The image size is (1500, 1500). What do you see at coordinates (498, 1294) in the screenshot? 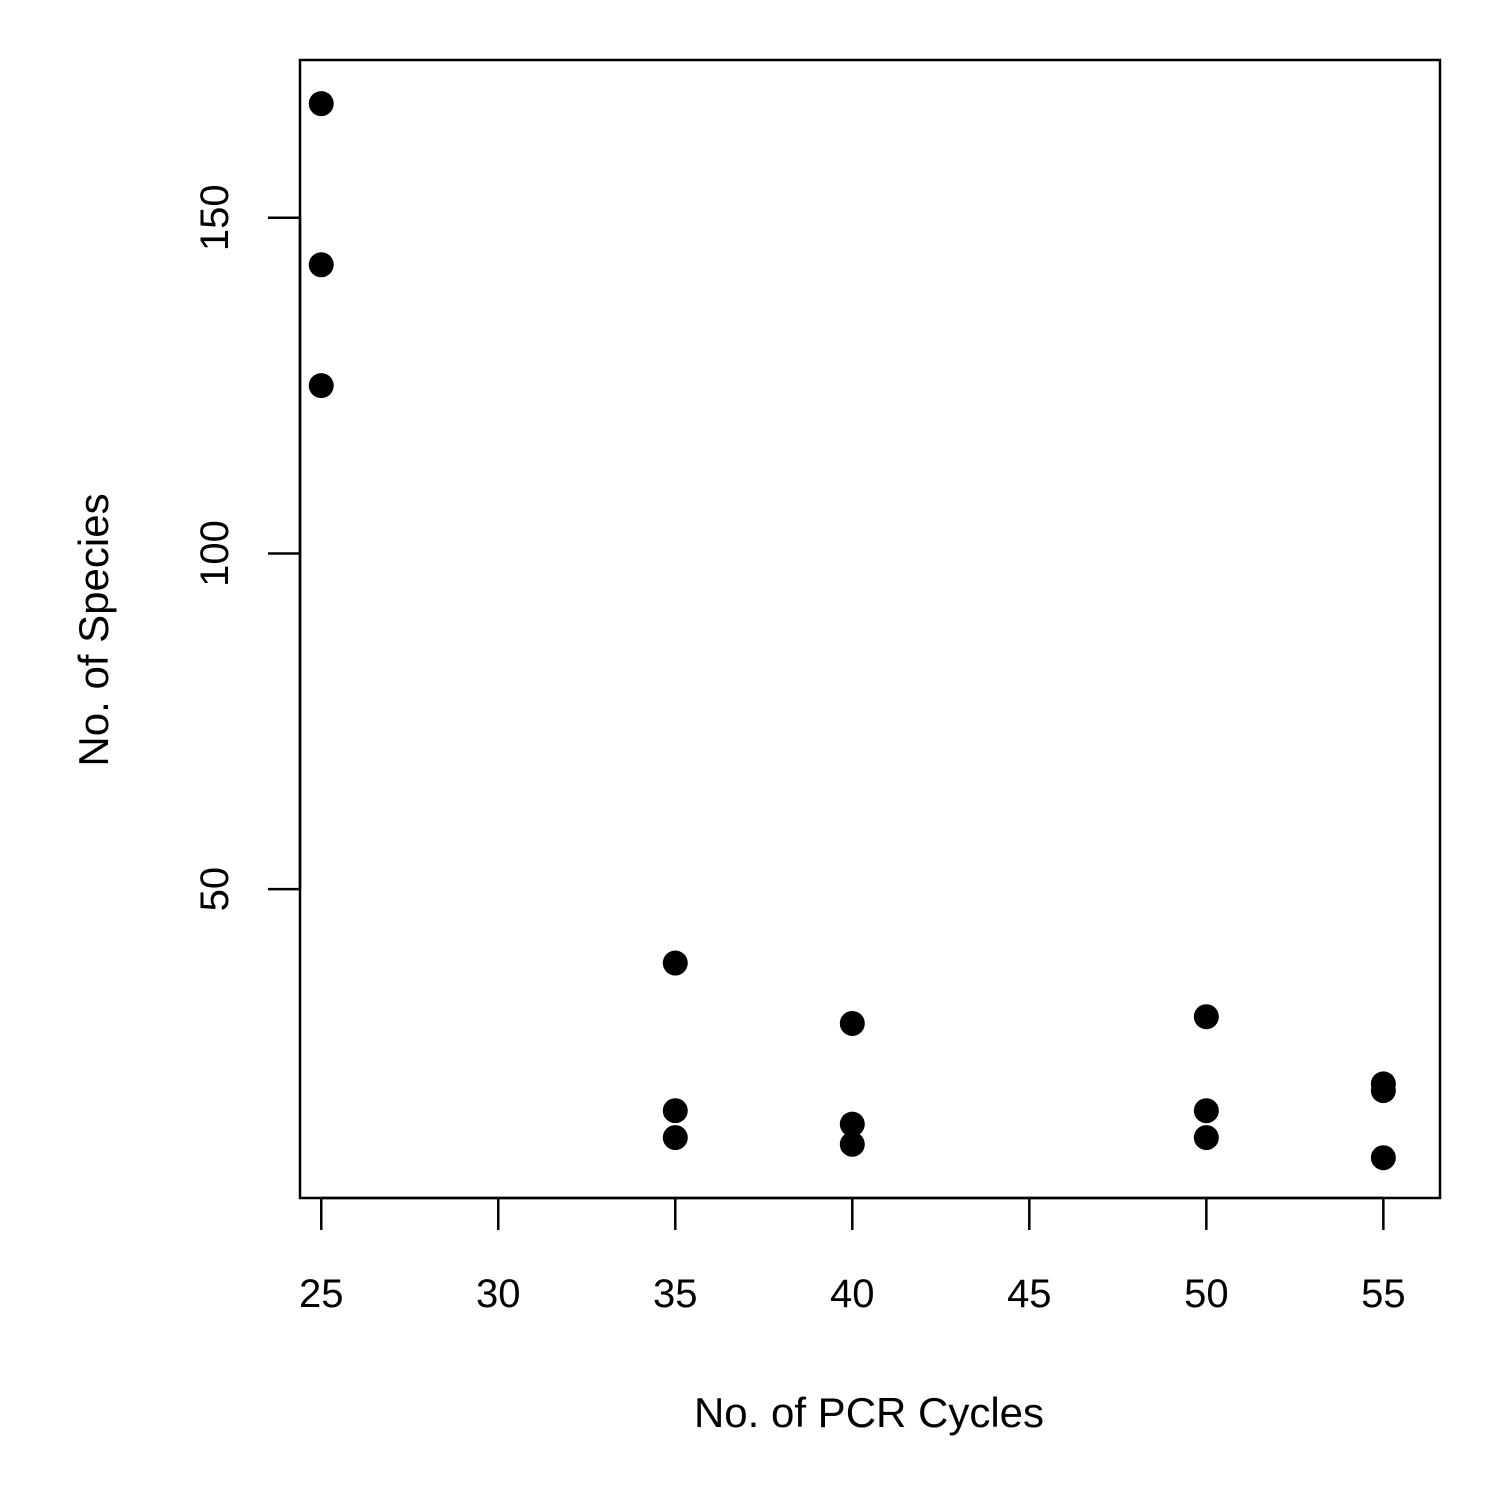
I see `x-tick-label: 30` at bounding box center [498, 1294].